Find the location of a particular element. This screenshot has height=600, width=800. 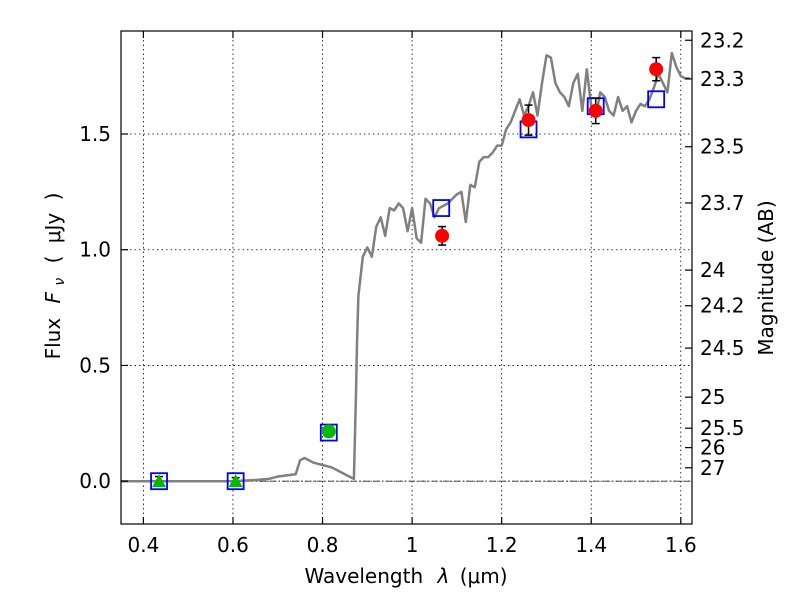

mag-tick-label: 24.2 is located at coordinates (722, 306).